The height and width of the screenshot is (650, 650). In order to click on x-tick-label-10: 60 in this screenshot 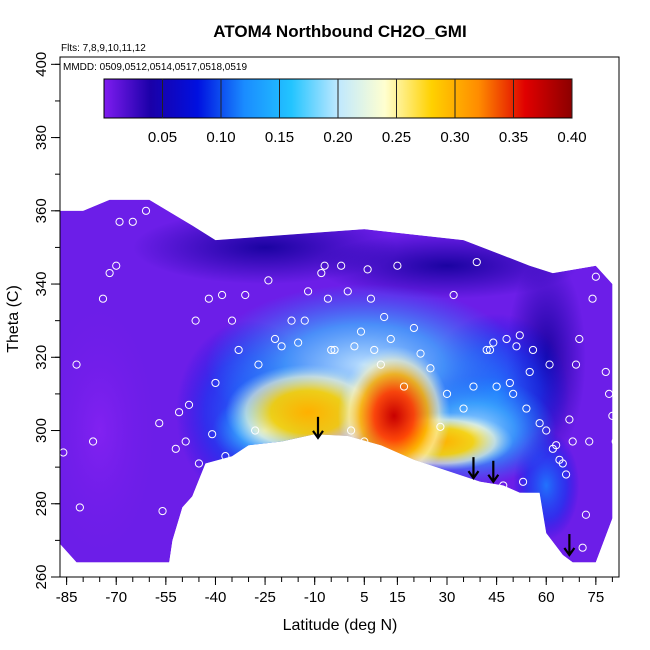, I will do `click(546, 597)`.